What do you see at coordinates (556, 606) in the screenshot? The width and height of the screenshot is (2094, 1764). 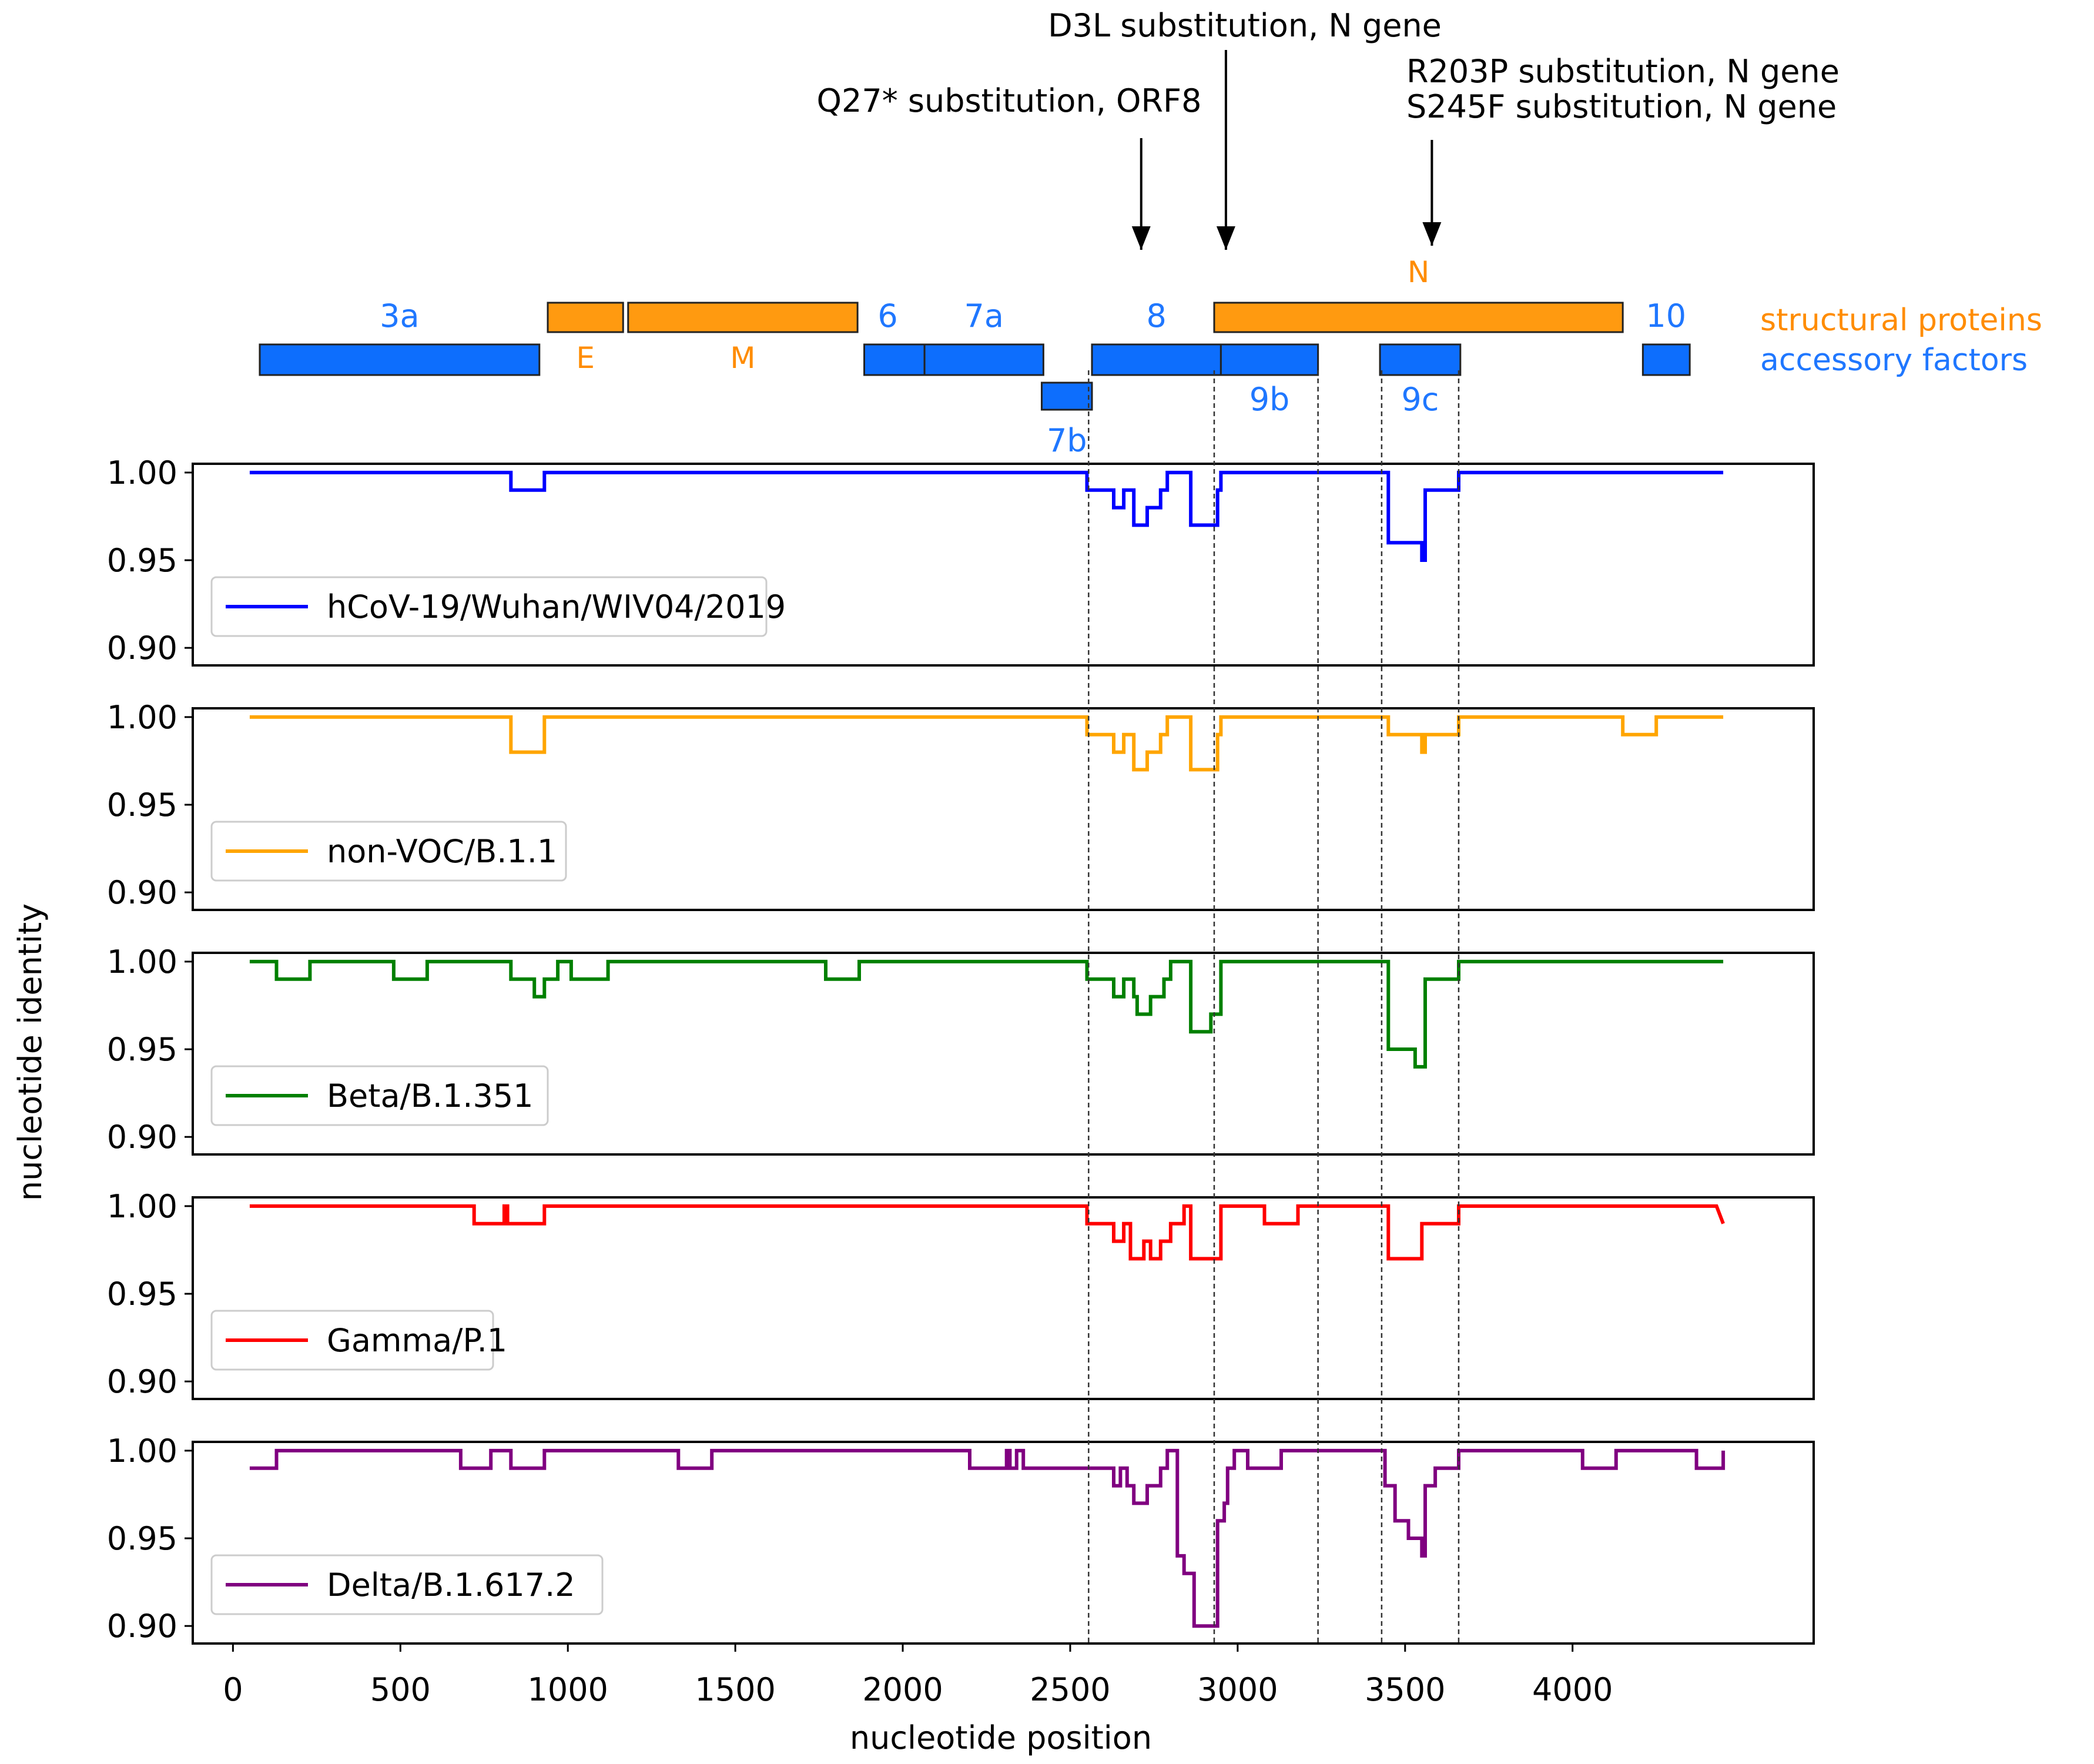 I see `legend-label-1: hCoV-19/Wuhan/WIV04/2019` at bounding box center [556, 606].